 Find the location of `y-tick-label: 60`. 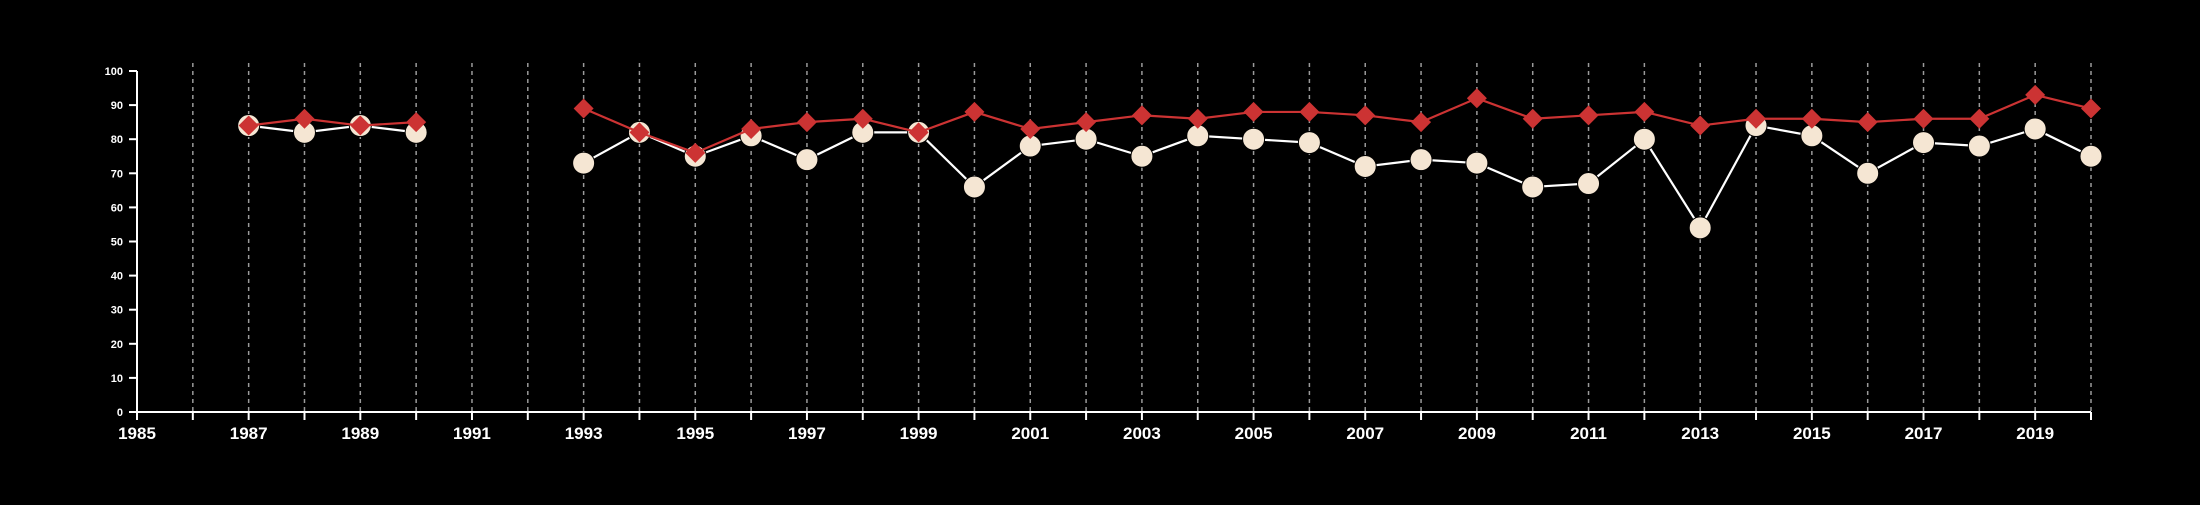

y-tick-label: 60 is located at coordinates (117, 208).